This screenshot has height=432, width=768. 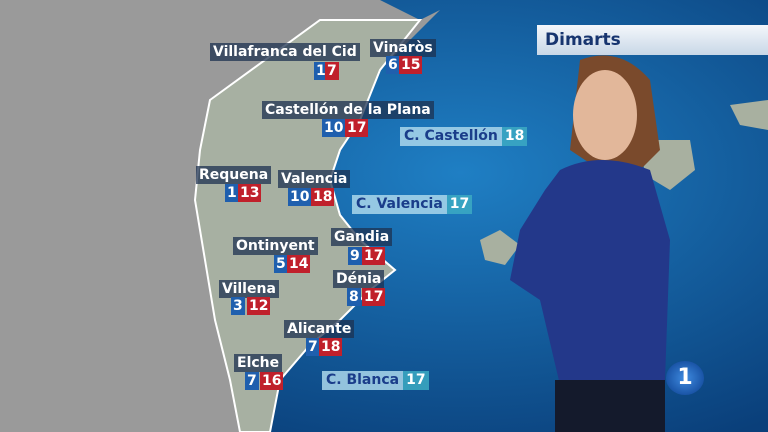 What do you see at coordinates (299, 264) in the screenshot?
I see `max-temp: 14` at bounding box center [299, 264].